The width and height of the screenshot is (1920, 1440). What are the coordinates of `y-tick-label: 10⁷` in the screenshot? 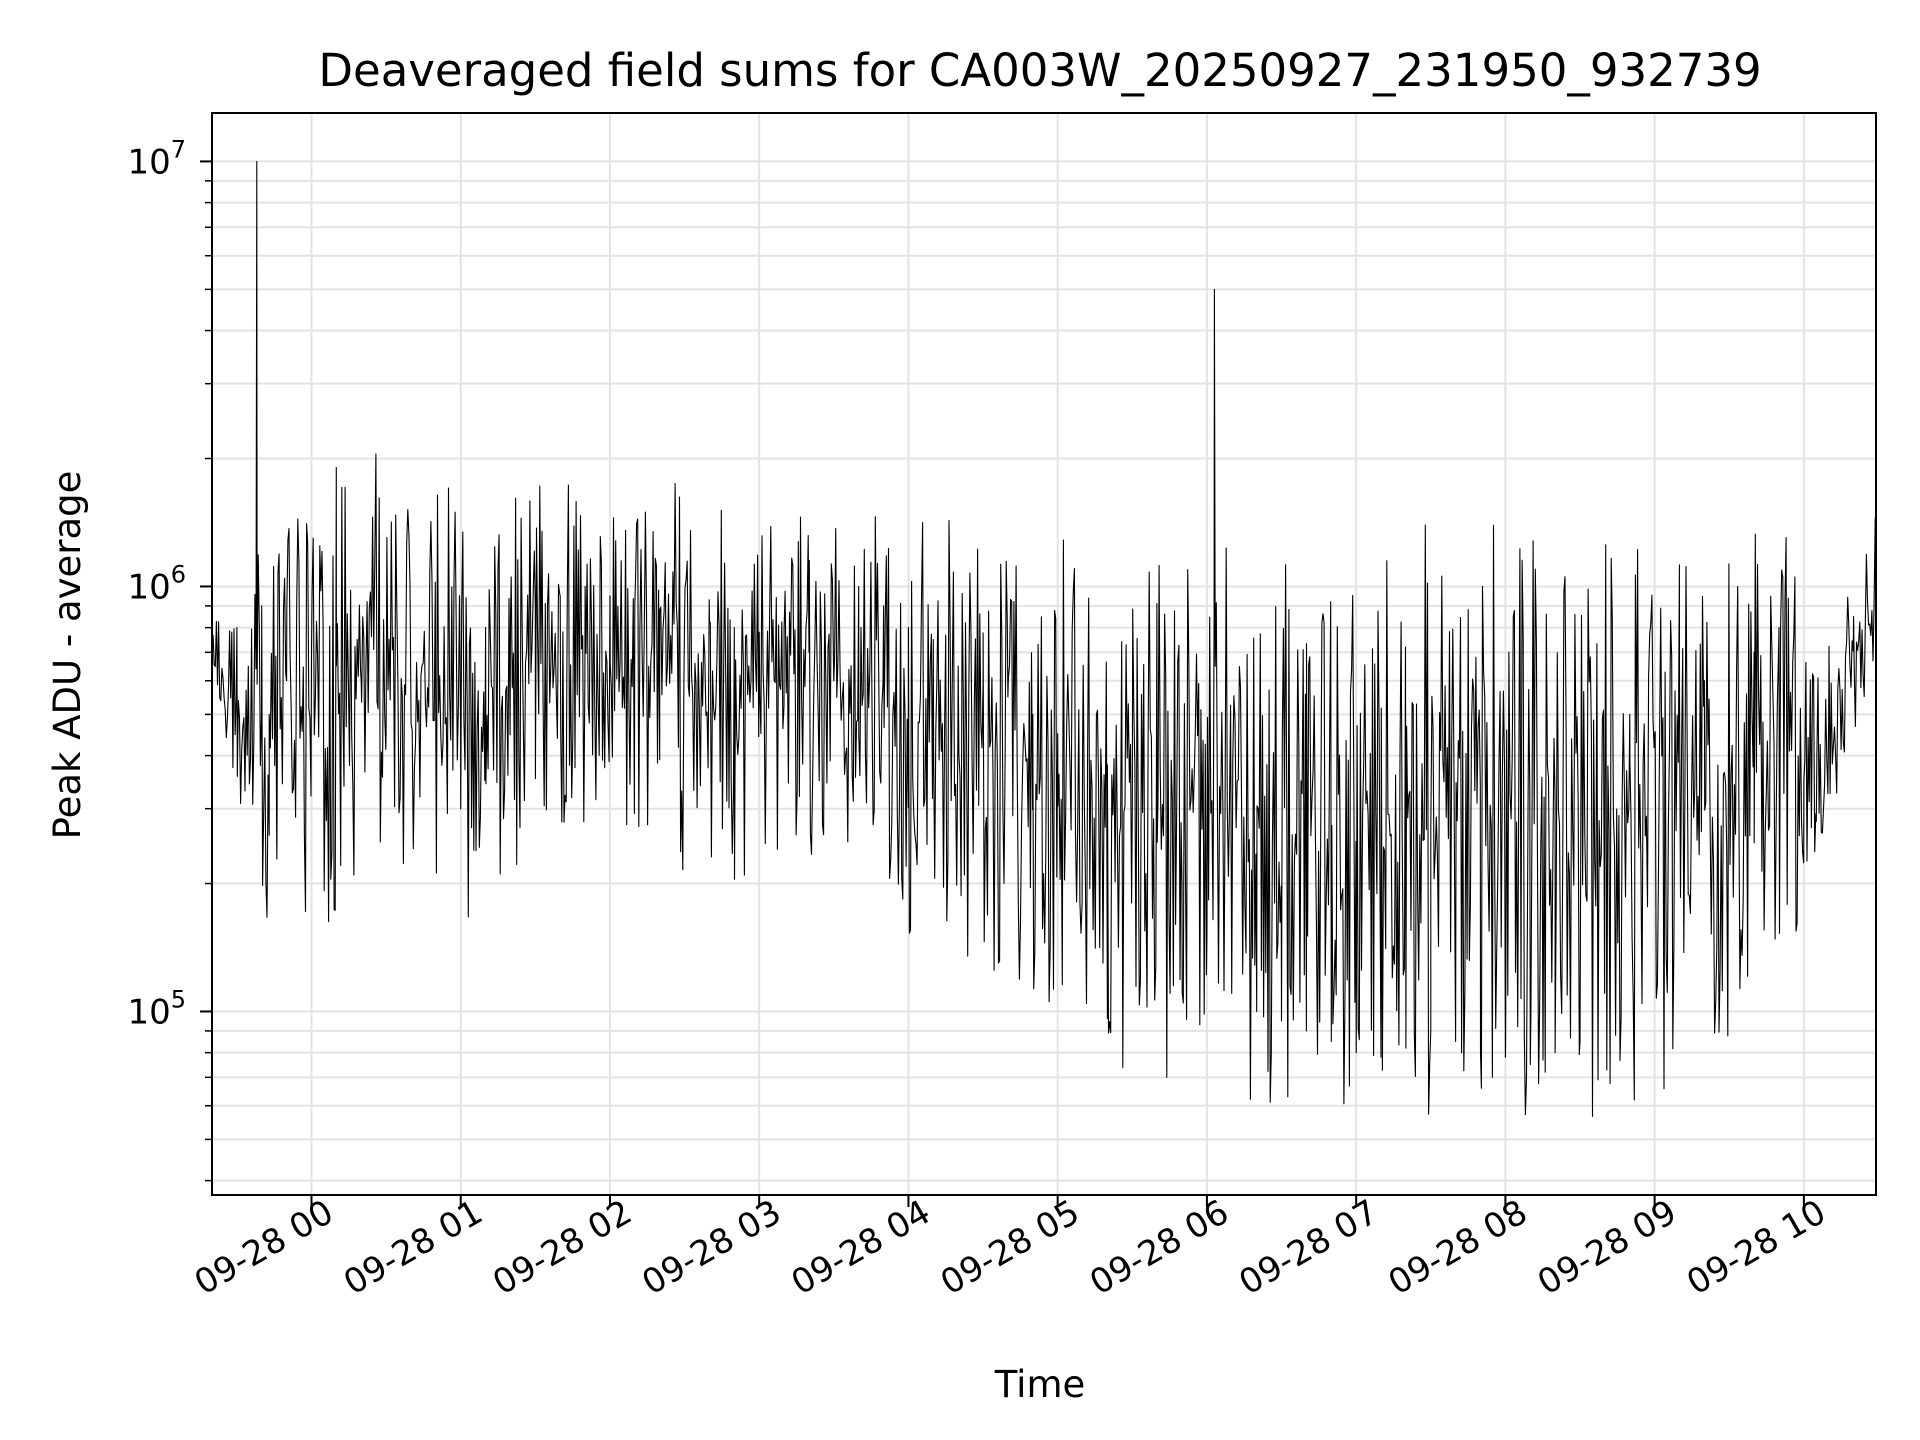 It's located at (156, 158).